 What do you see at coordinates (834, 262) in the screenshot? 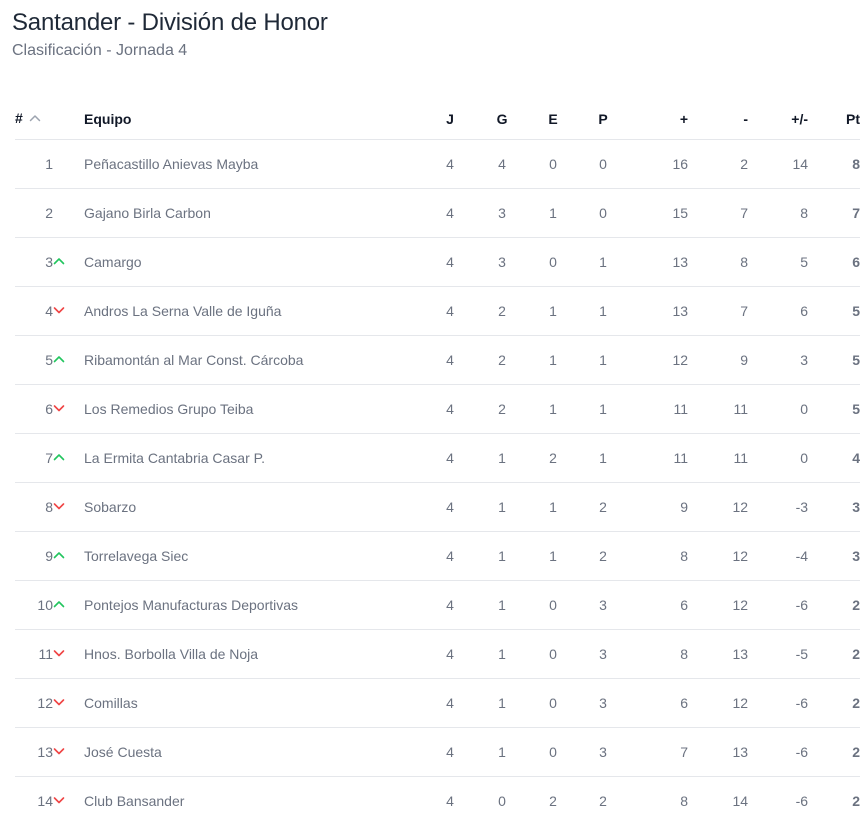
I see `row-points: 6` at bounding box center [834, 262].